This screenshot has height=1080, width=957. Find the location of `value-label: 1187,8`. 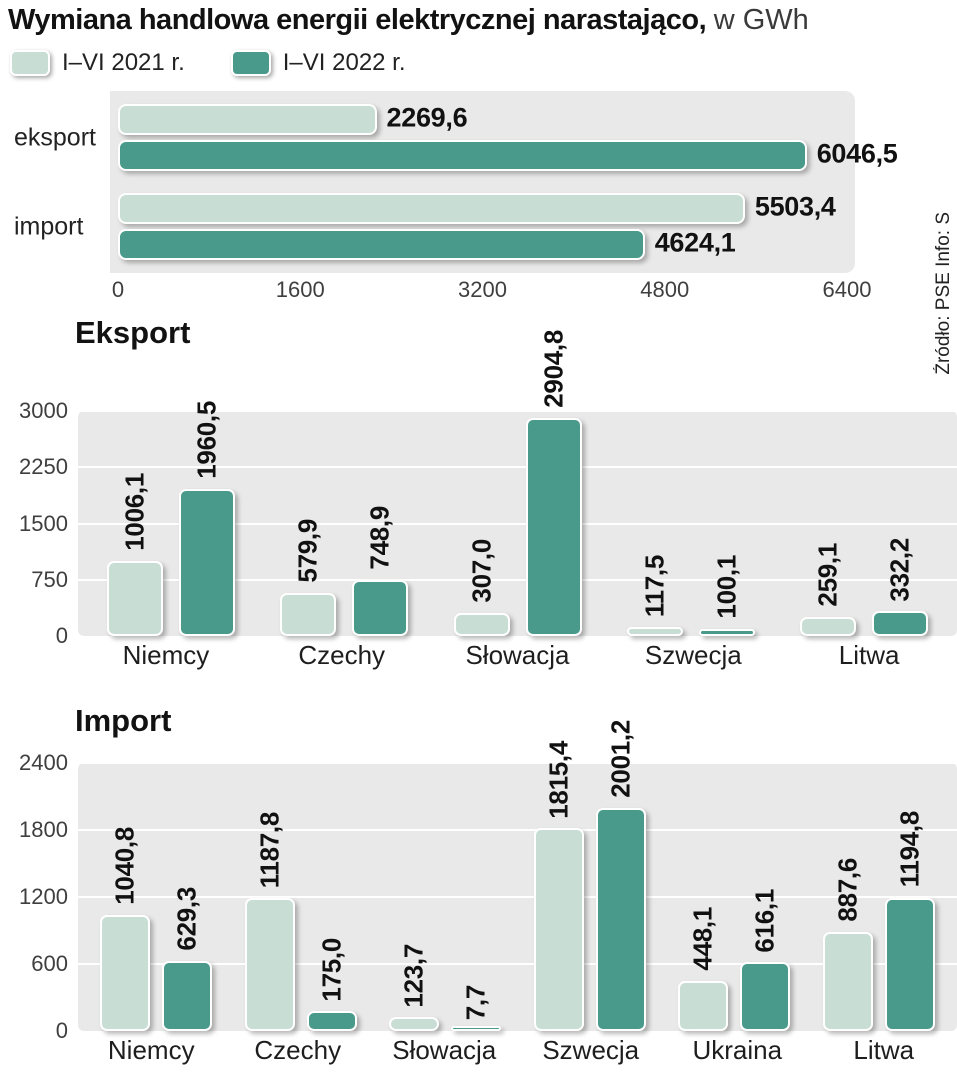

value-label: 1187,8 is located at coordinates (269, 850).